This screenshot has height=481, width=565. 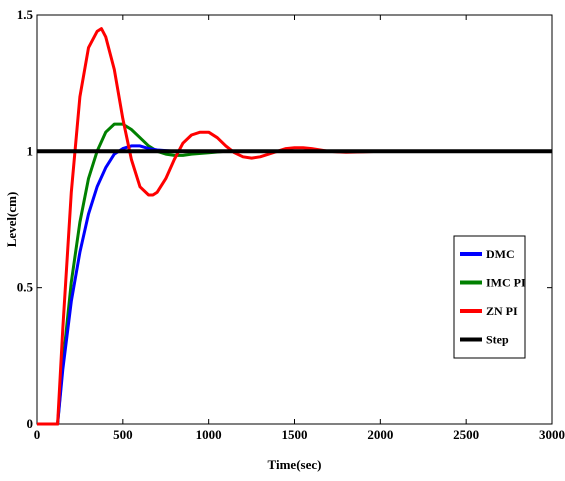 I want to click on legend-label: ZN PI, so click(x=502, y=311).